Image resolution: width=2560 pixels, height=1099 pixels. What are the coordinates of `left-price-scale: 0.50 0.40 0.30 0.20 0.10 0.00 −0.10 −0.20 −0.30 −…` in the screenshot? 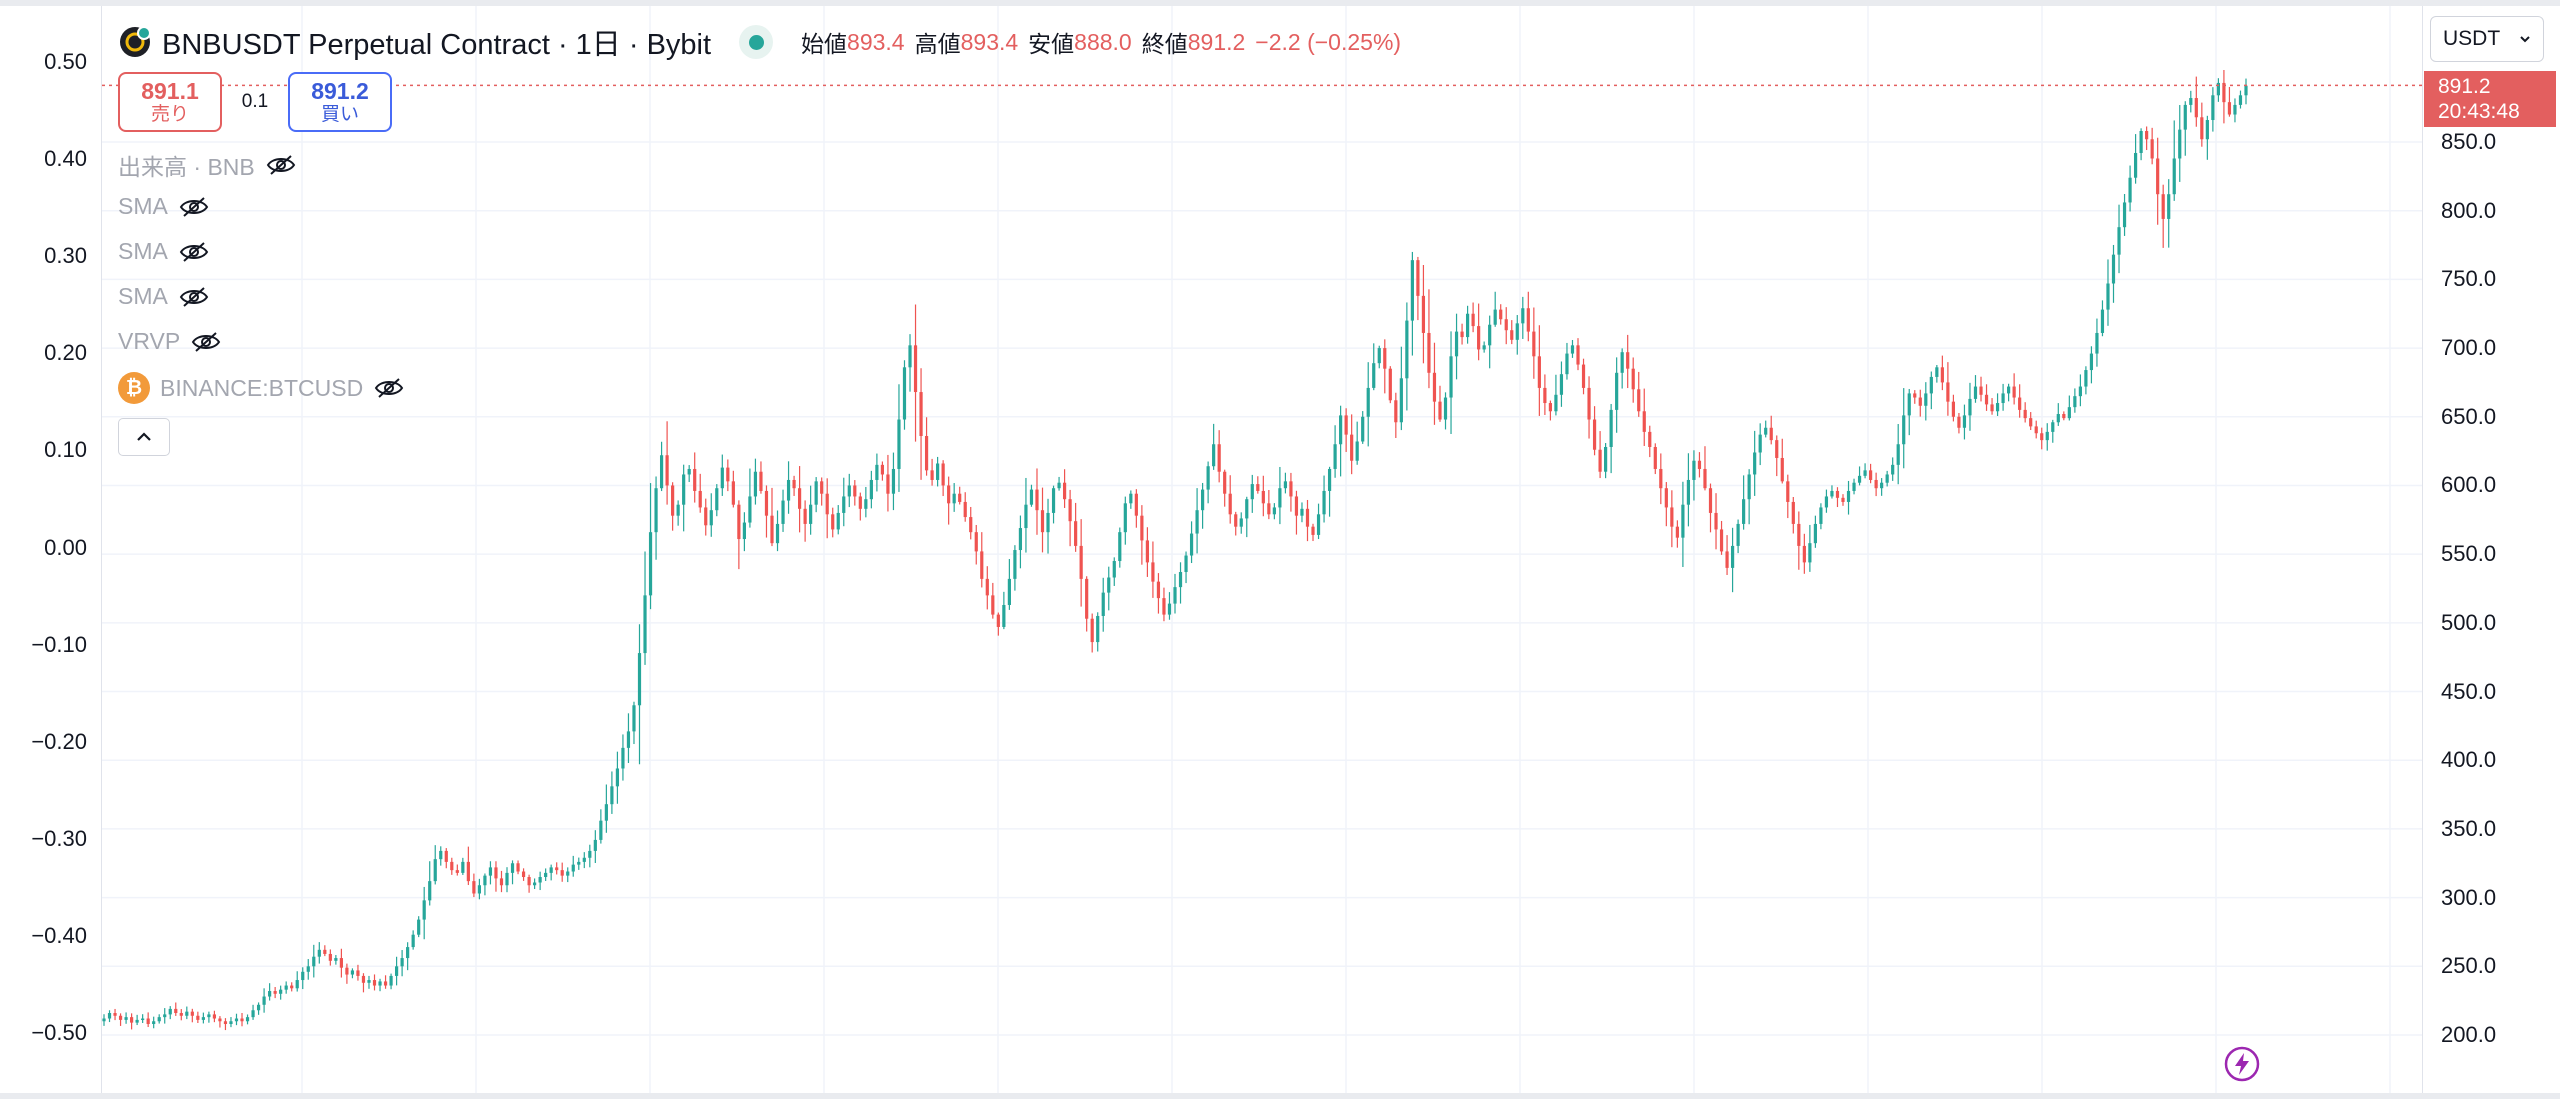 It's located at (51, 549).